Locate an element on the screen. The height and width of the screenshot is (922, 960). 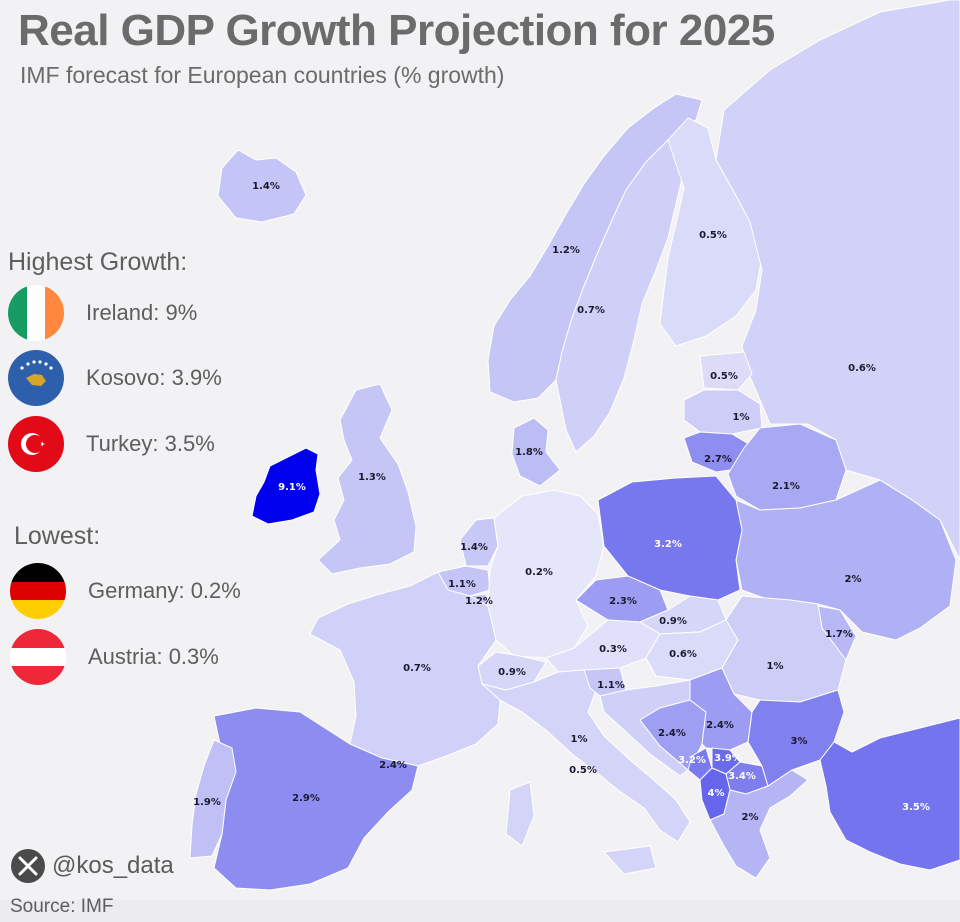
label-luxembourg: 1.2% is located at coordinates (479, 601).